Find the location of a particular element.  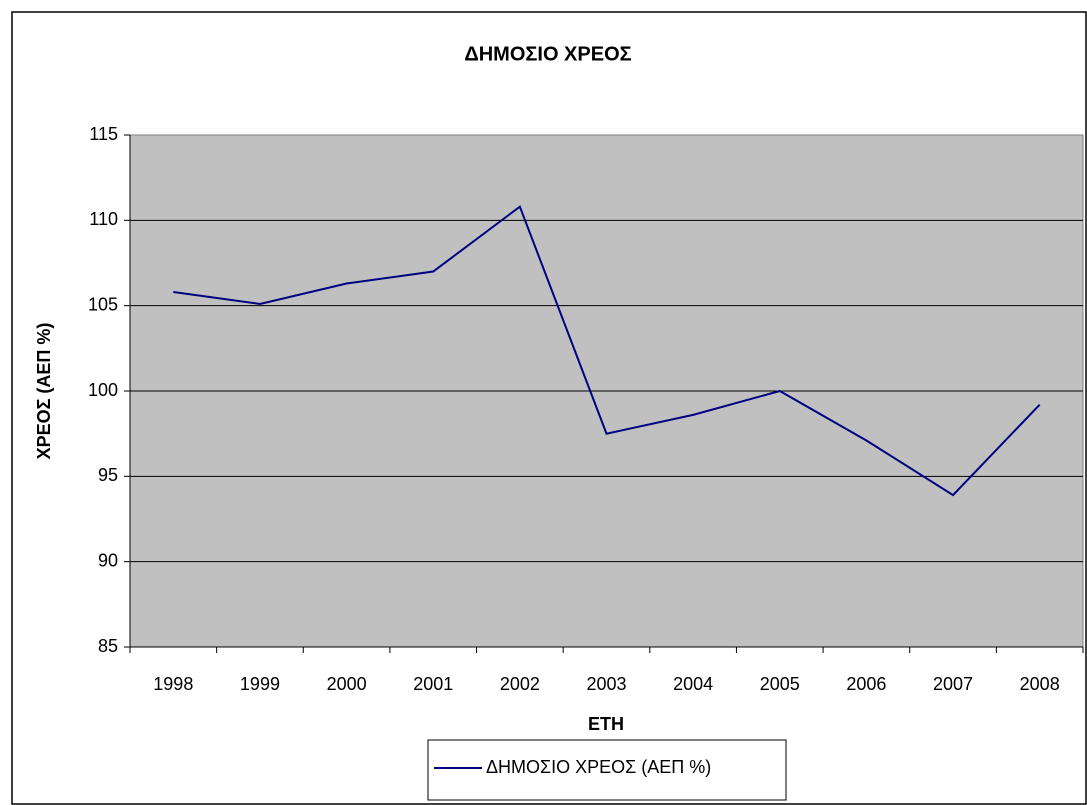

legend-box is located at coordinates (607, 770).